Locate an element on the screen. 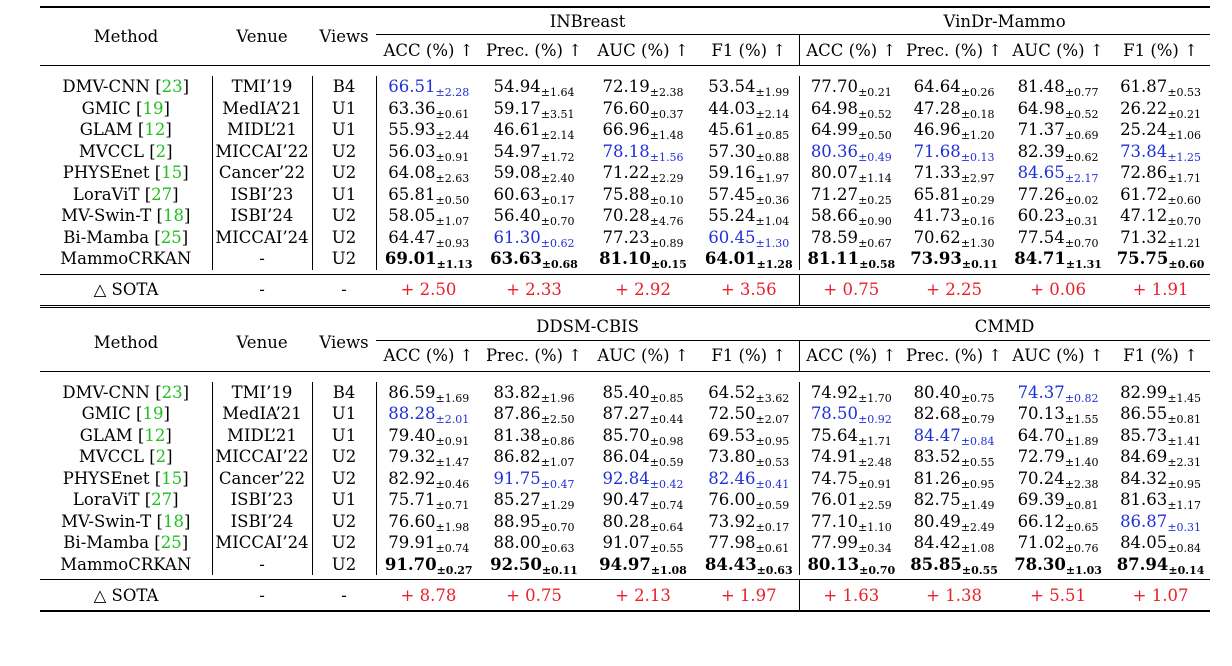 This screenshot has height=666, width=1232. venue-cell: Cancer’22 is located at coordinates (262, 173).